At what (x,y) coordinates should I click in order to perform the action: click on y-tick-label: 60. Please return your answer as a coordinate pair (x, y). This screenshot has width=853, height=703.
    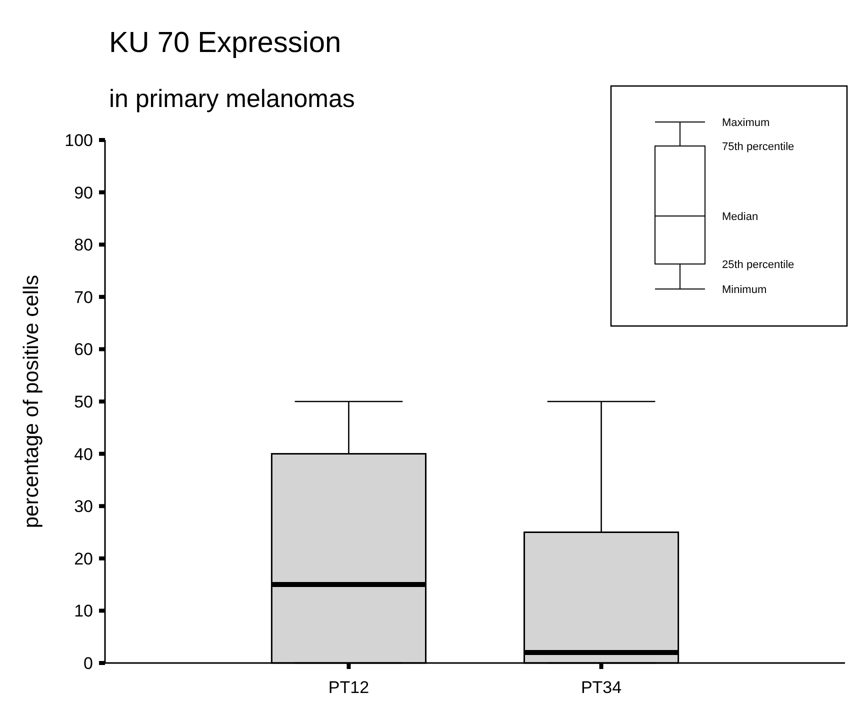
    Looking at the image, I should click on (83, 350).